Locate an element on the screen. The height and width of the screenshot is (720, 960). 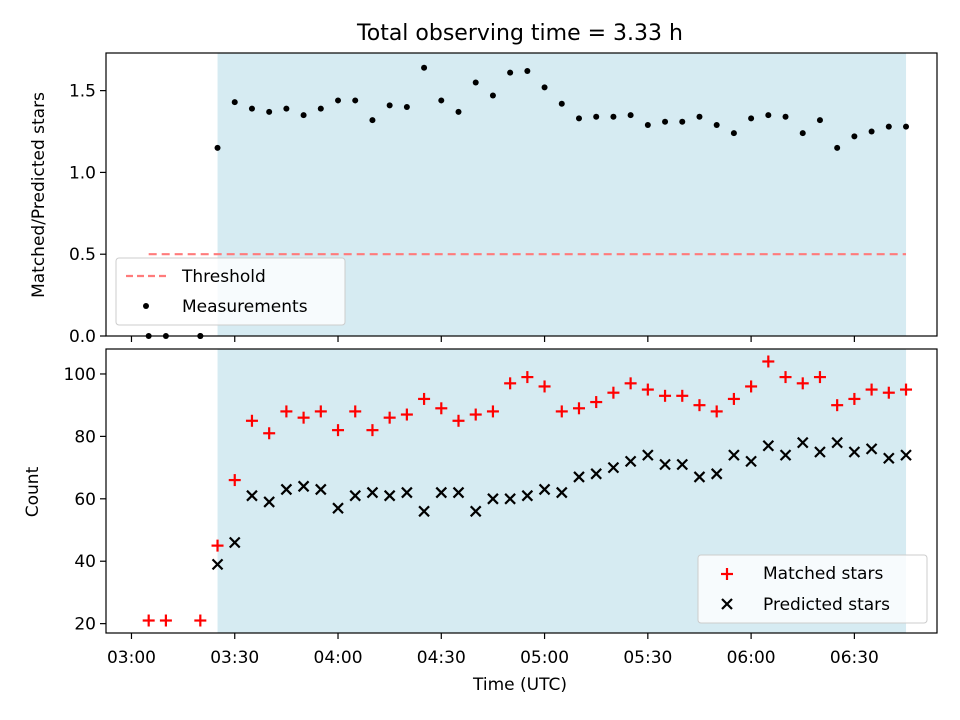
legend-predicted-swatch is located at coordinates (727, 604).